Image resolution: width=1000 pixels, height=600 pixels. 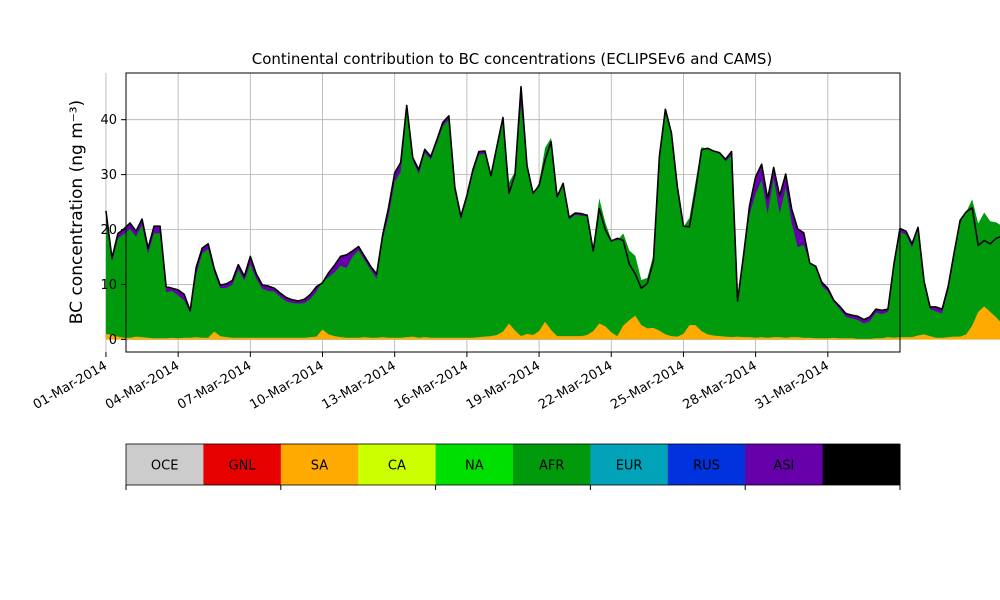 I want to click on legend-label: AUS, so click(x=861, y=466).